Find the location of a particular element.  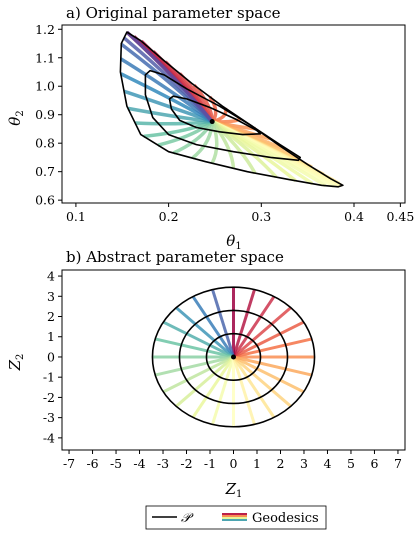

panel-b-y-tick-label: 3 is located at coordinates (51, 296).